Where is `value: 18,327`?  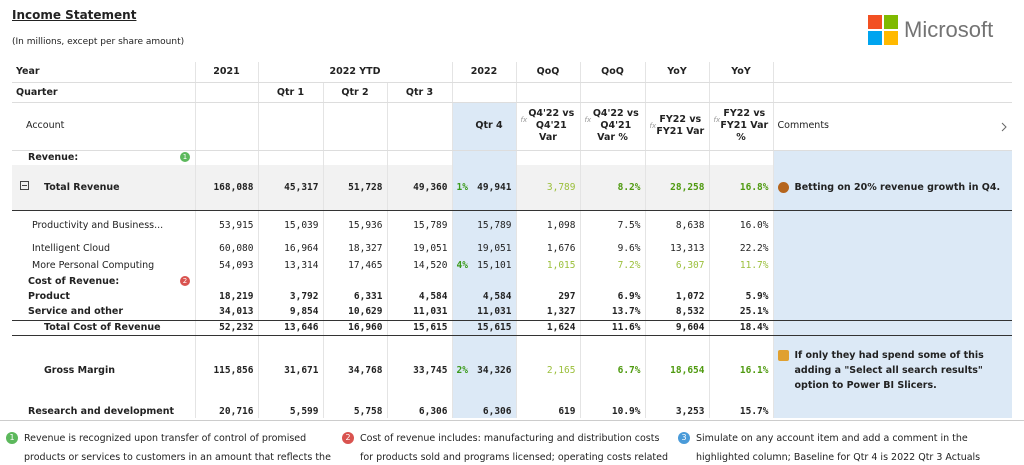 value: 18,327 is located at coordinates (365, 248).